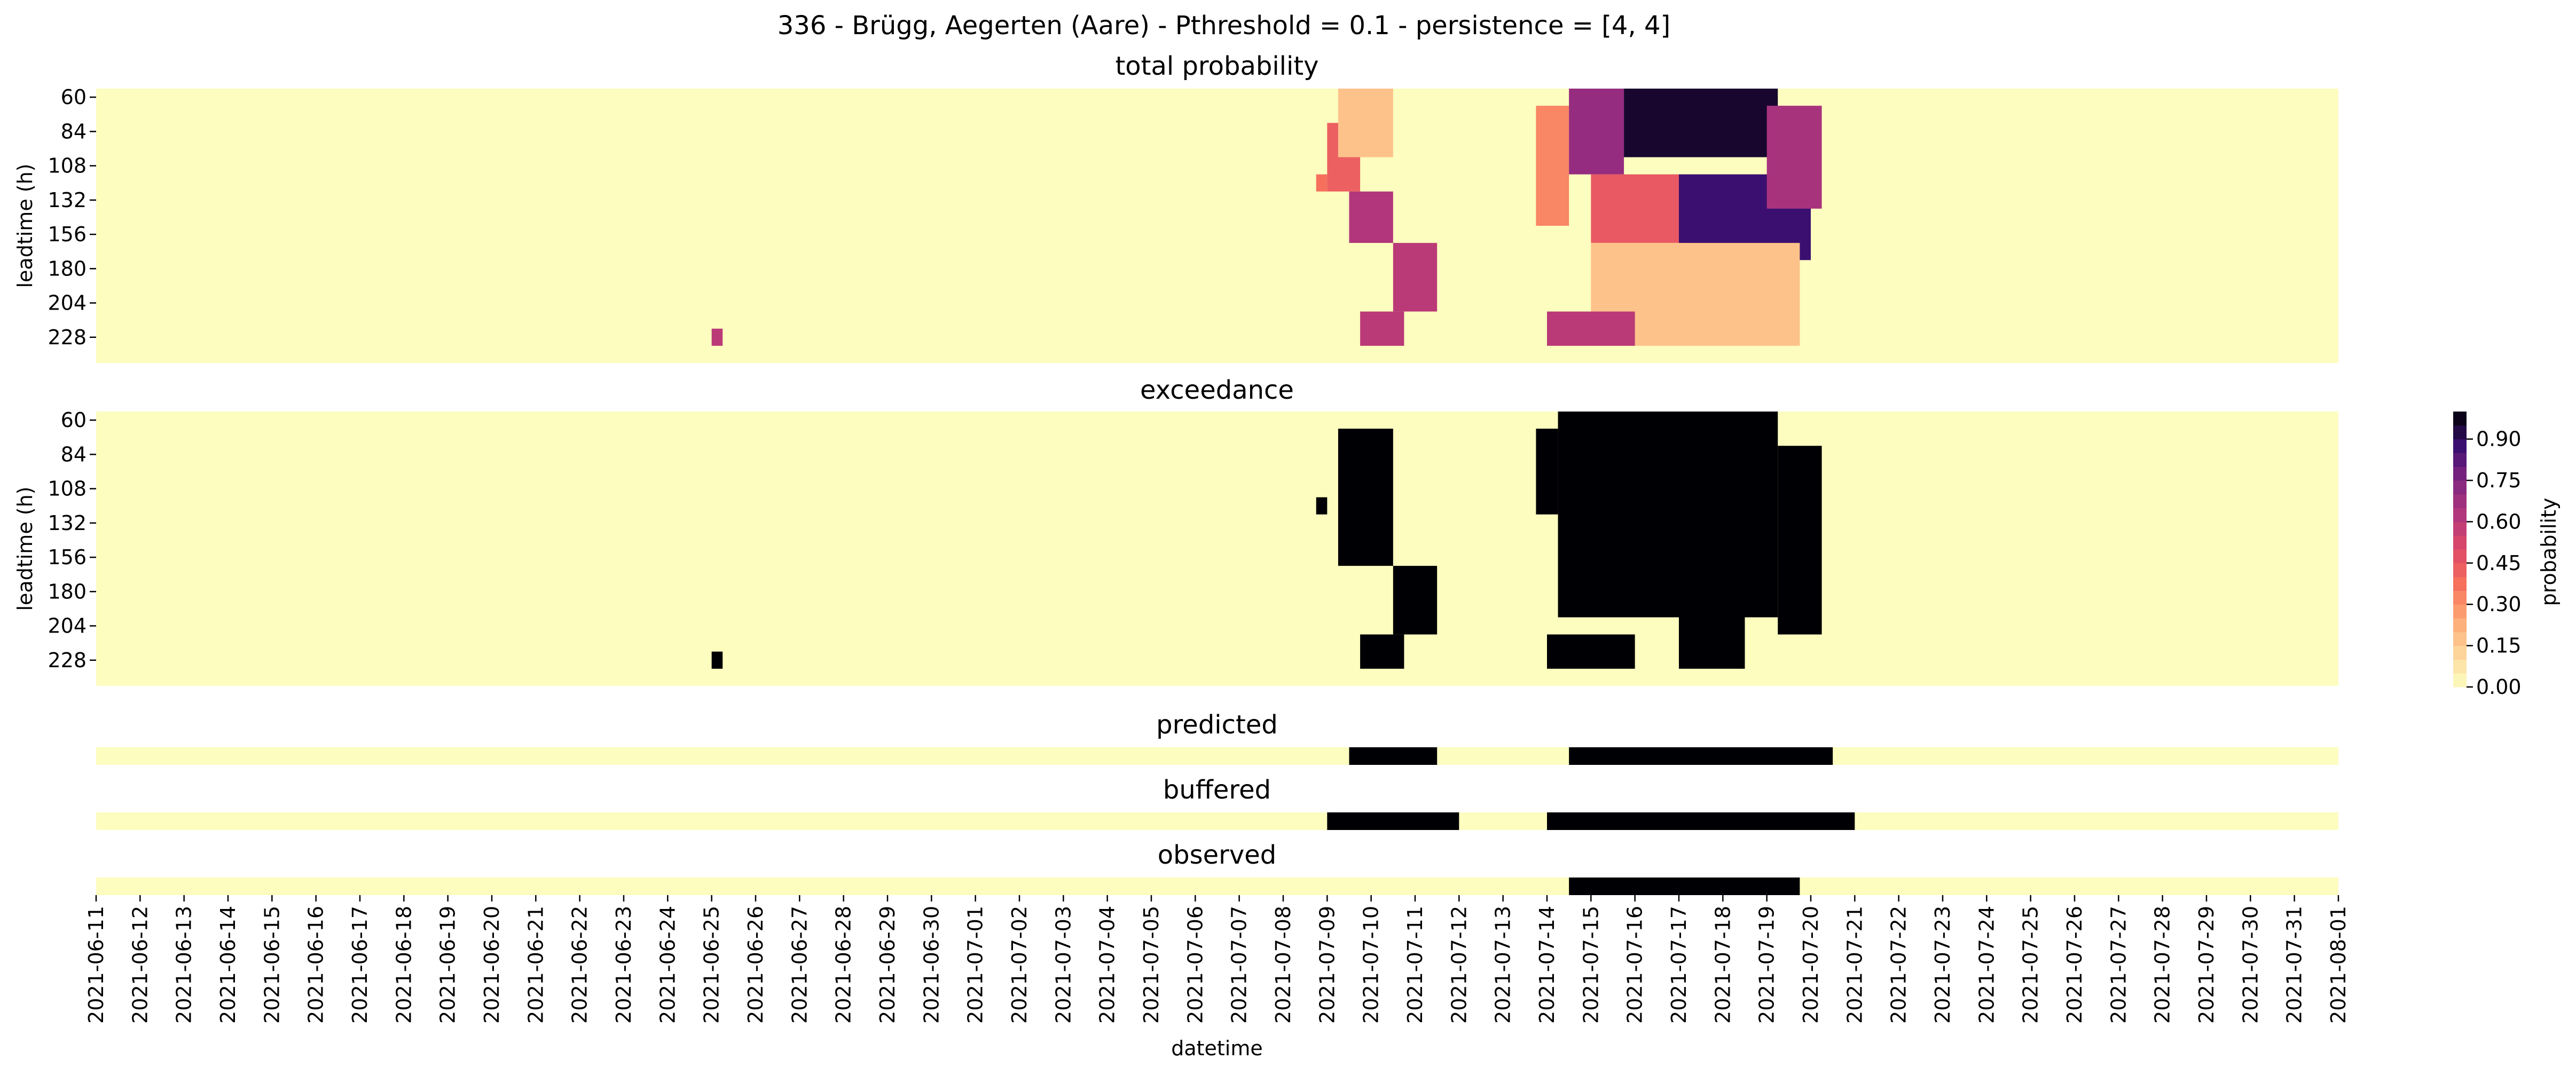  What do you see at coordinates (67, 200) in the screenshot?
I see `y-tick-label: 132` at bounding box center [67, 200].